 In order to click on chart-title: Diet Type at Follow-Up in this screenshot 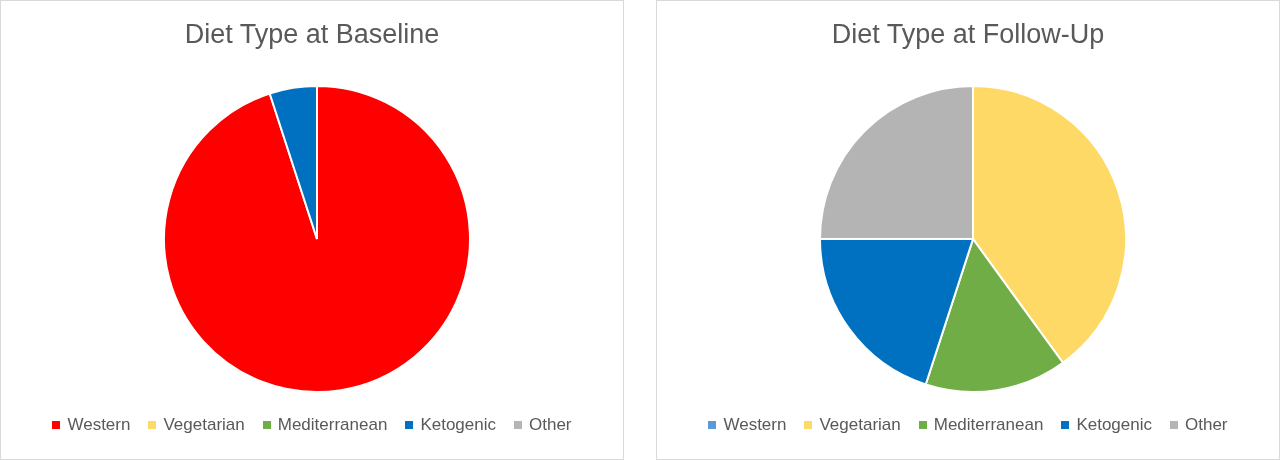, I will do `click(968, 34)`.